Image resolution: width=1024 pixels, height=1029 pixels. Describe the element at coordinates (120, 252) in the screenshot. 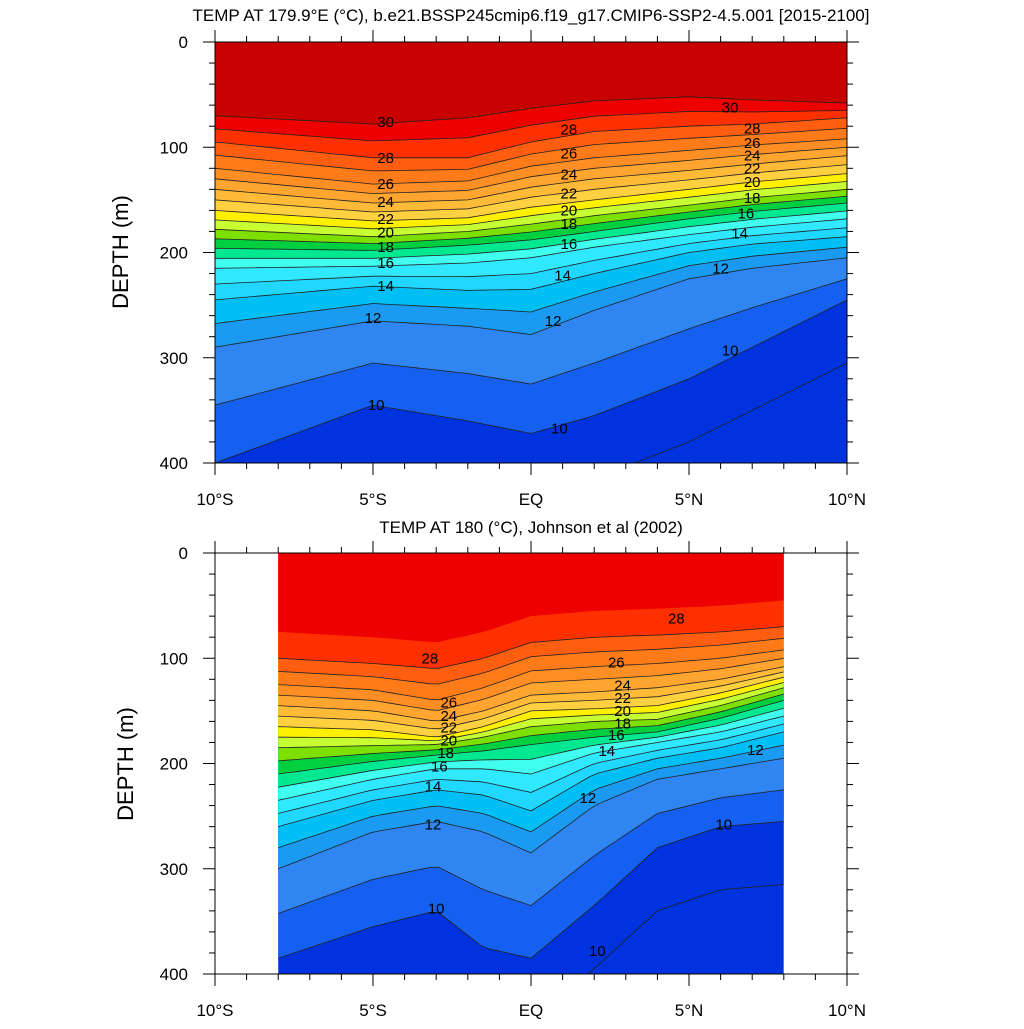

I see `top-panel-ylabel: DEPTH (m)` at that location.